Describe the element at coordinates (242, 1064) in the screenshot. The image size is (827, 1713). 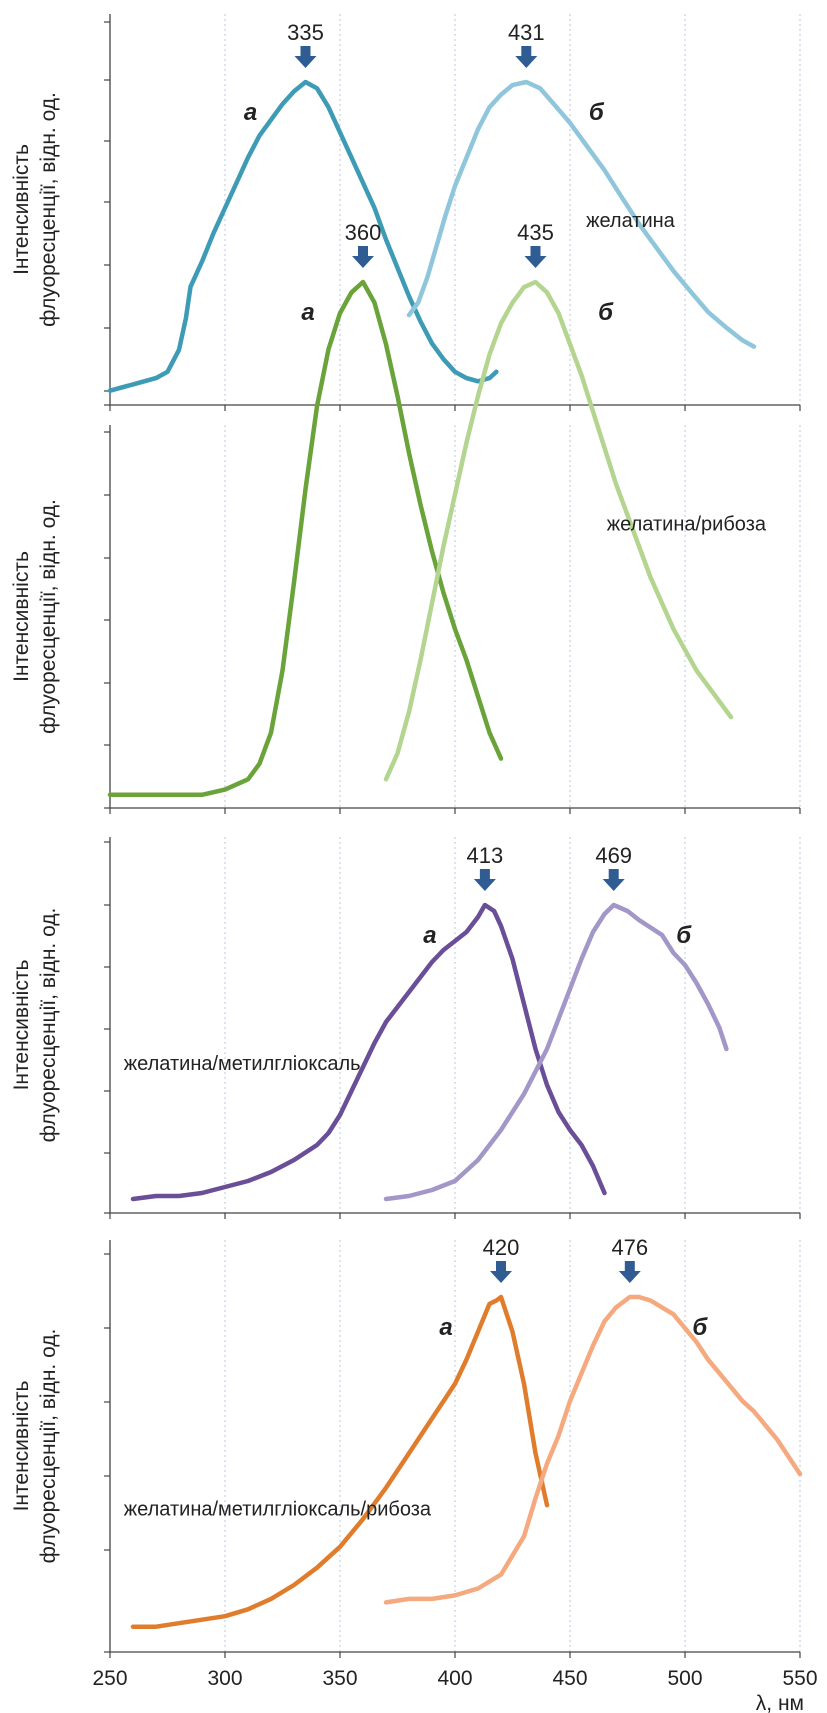
I see `sample-label: желатина/метилгліоксаль` at that location.